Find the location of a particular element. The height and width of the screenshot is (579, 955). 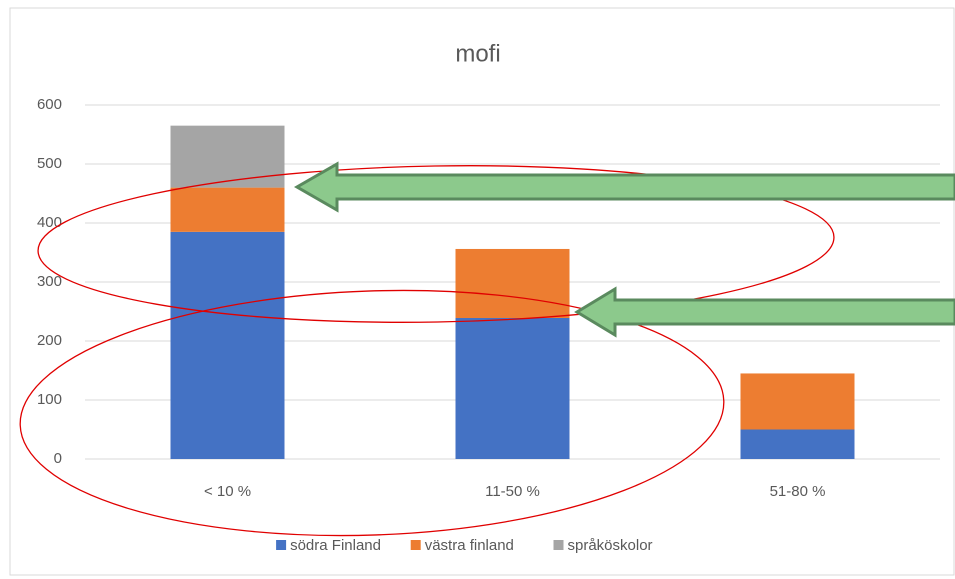

x-tick-label: < 10 % is located at coordinates (227, 491).